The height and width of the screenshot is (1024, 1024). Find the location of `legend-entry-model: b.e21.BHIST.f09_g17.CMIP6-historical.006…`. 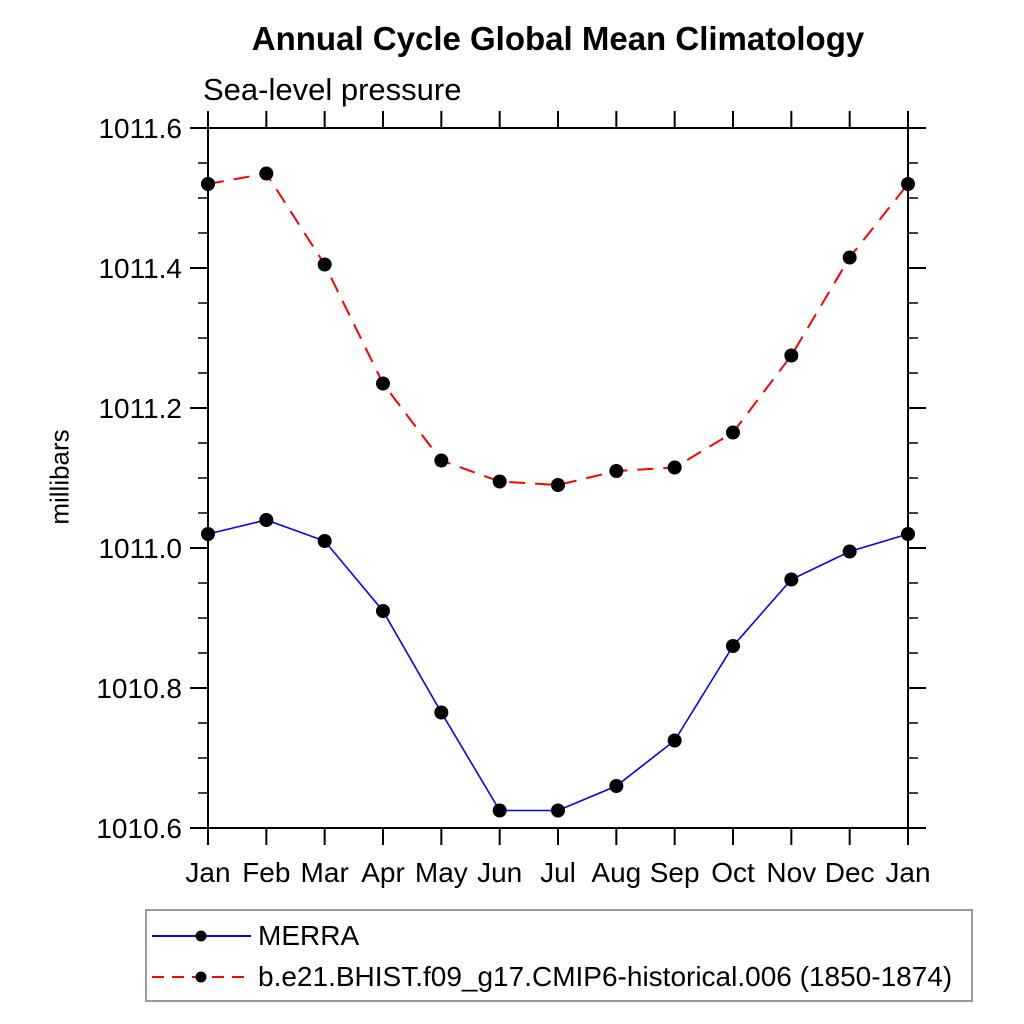

legend-entry-model: b.e21.BHIST.f09_g17.CMIP6-historical.006… is located at coordinates (551, 976).